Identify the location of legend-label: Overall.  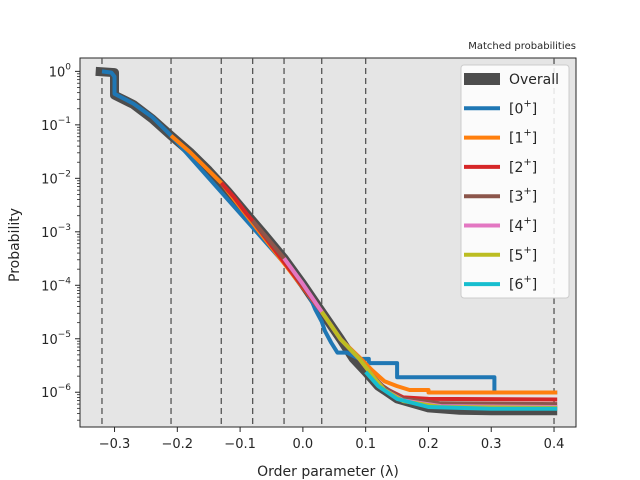
(534, 80).